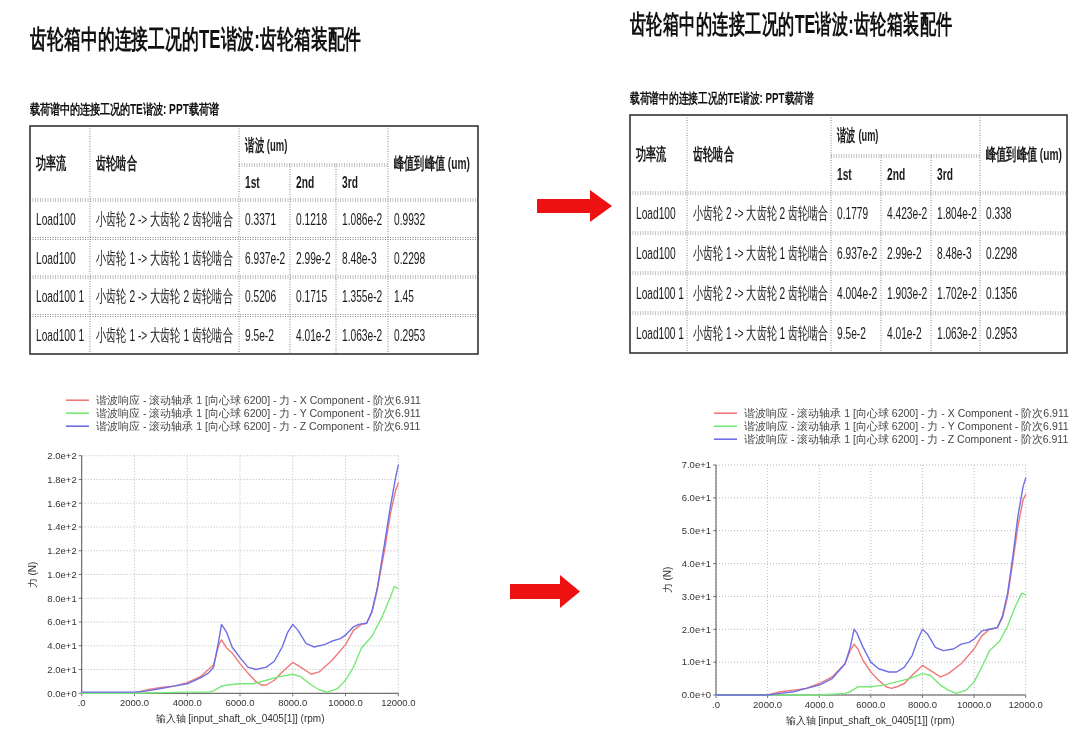  I want to click on text: 0.3371, so click(261, 219).